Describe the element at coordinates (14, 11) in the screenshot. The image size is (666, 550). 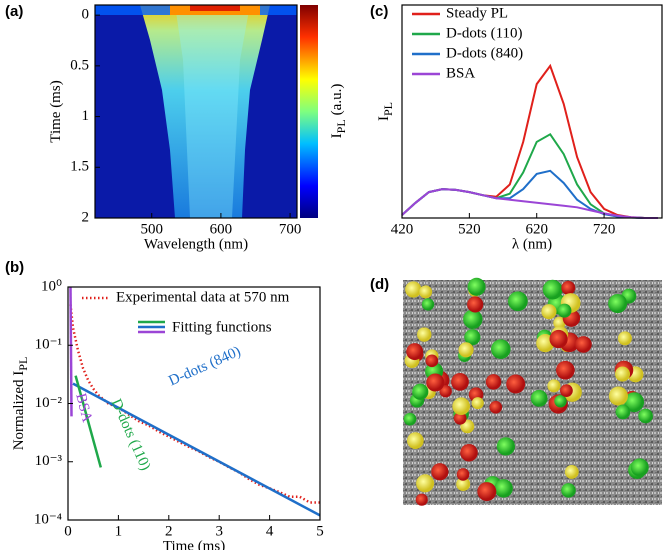
I see `panel-label: (a)` at that location.